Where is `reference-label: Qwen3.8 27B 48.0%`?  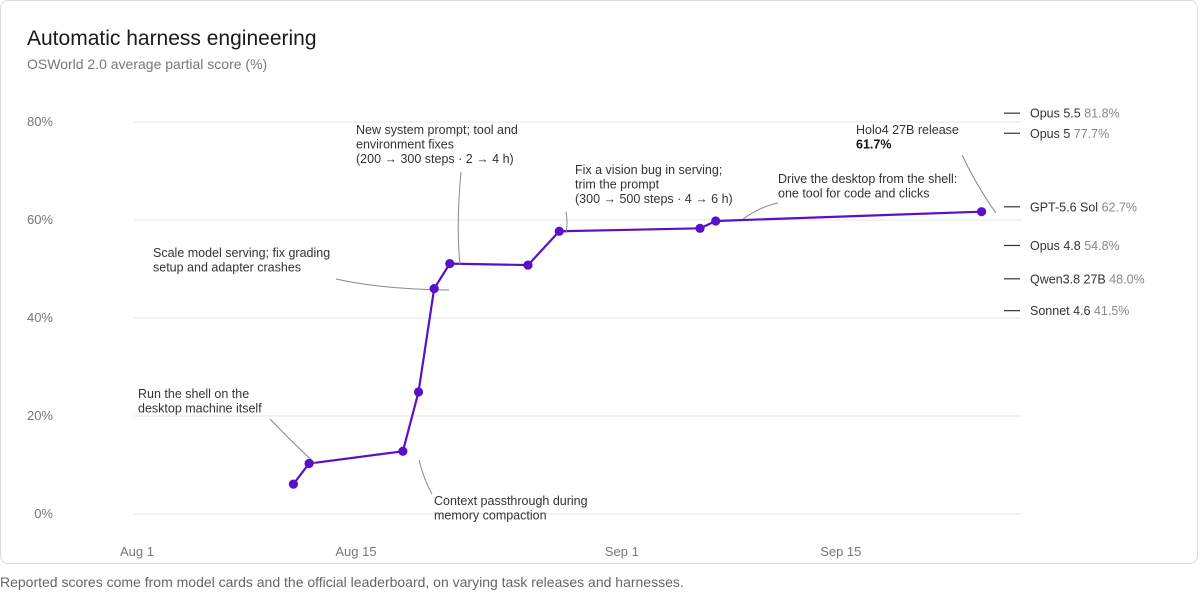 reference-label: Qwen3.8 27B 48.0% is located at coordinates (1087, 279).